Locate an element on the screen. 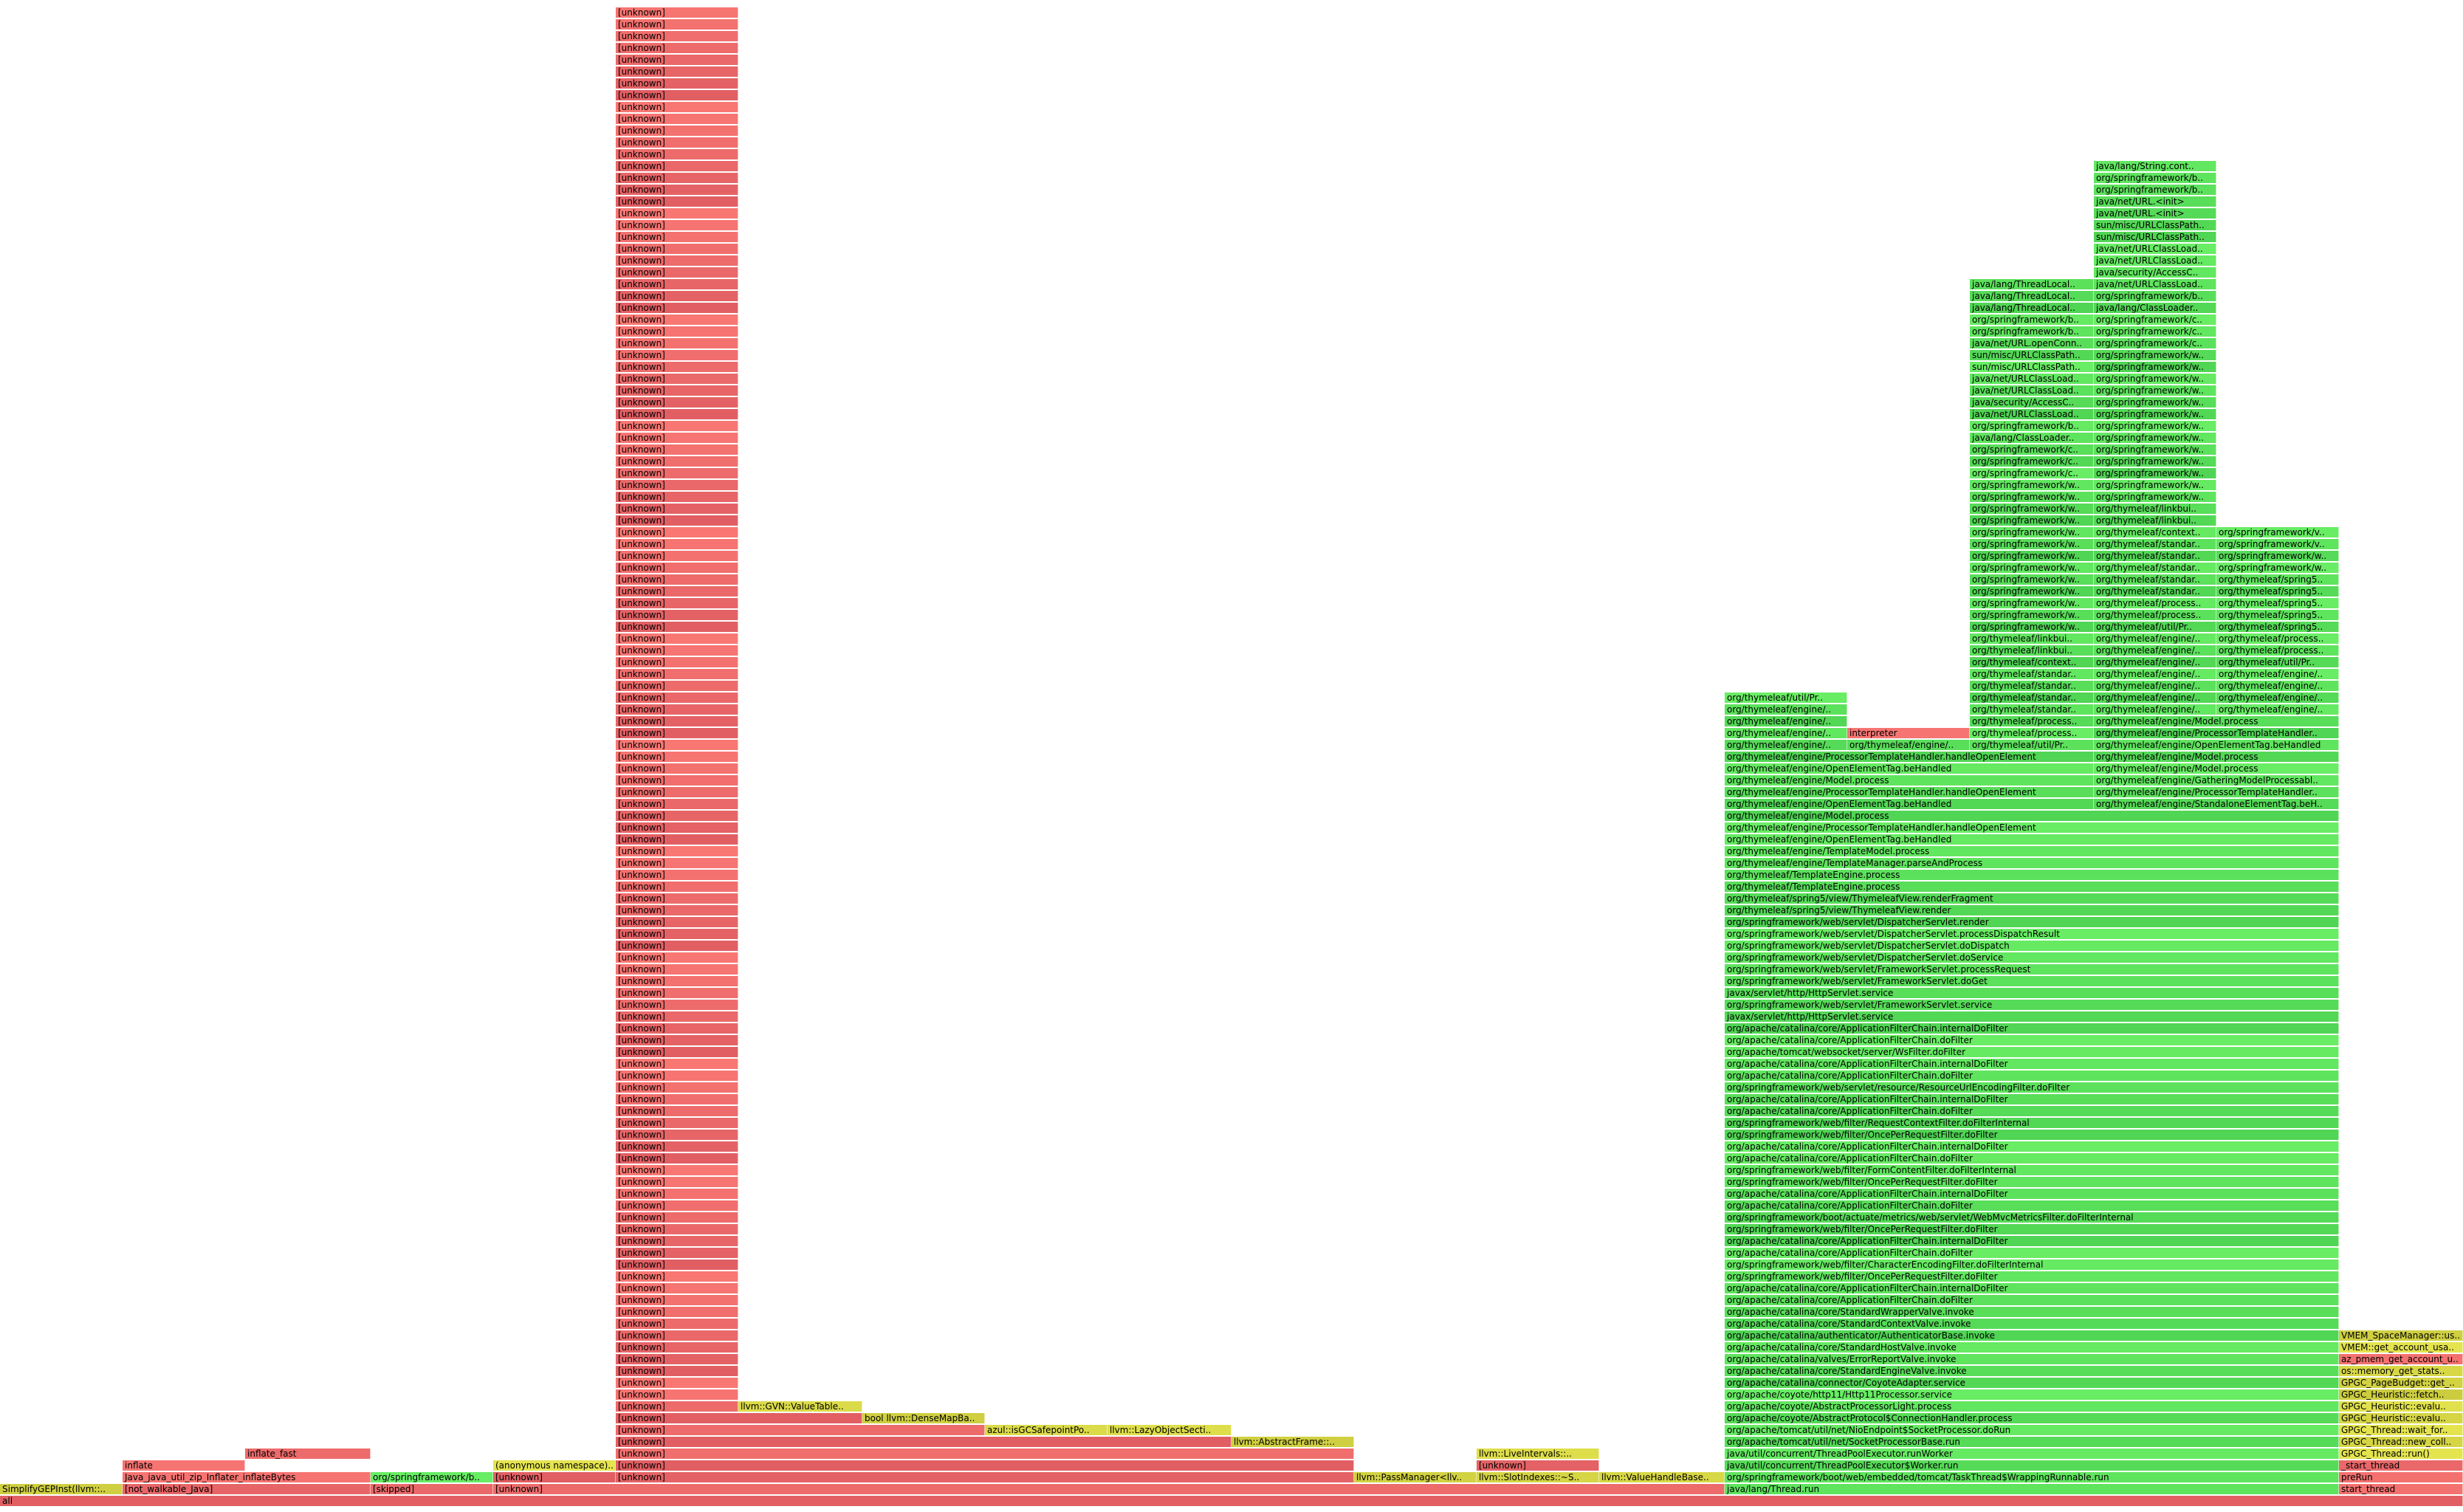 This screenshot has height=1512, width=2463. flame-frame: sun/misc/URLClassPath.. is located at coordinates (2032, 355).